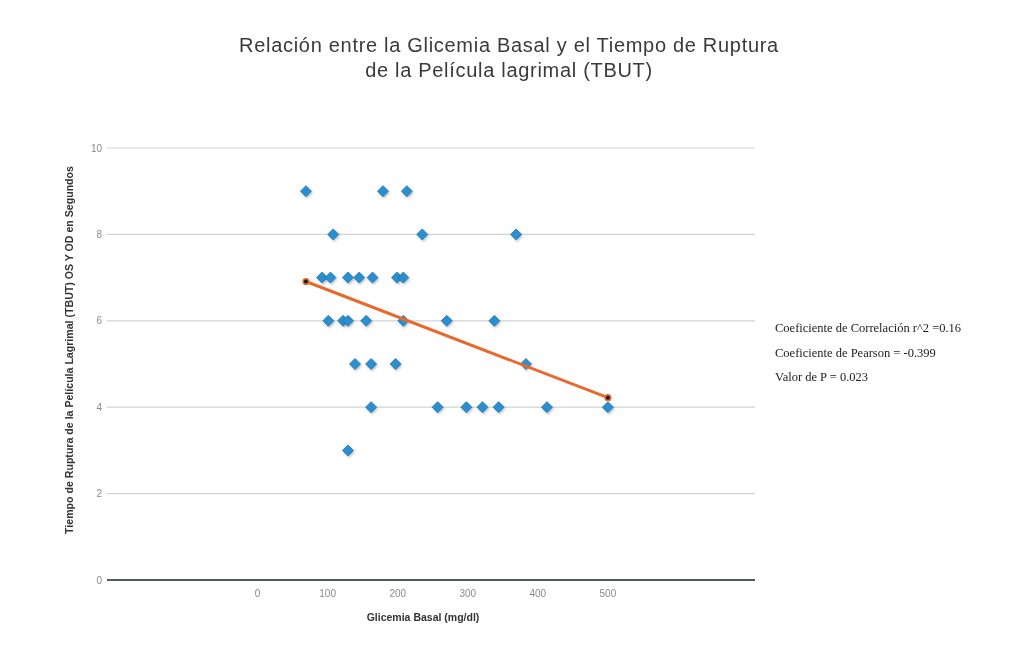 The height and width of the screenshot is (668, 1009). Describe the element at coordinates (509, 57) in the screenshot. I see `chart-title: Relación entre la Glicemia Basal y el Tiempo de Ruptura de la Película lagrimal (TBUT)` at that location.